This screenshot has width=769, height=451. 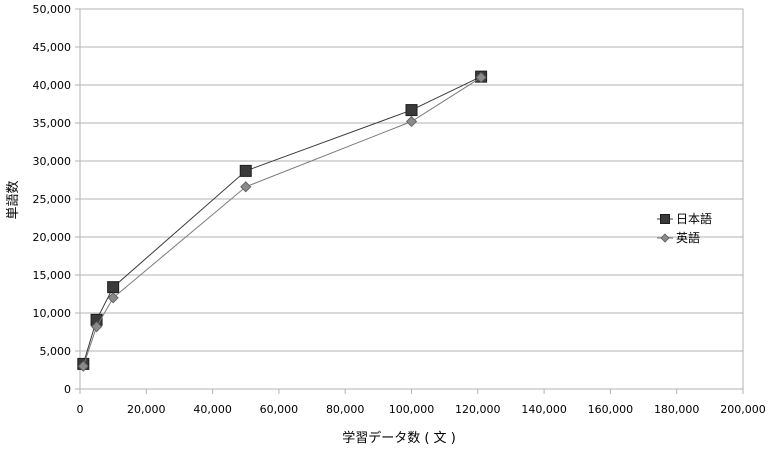 I want to click on y-tick-label: 45,000, so click(x=52, y=47).